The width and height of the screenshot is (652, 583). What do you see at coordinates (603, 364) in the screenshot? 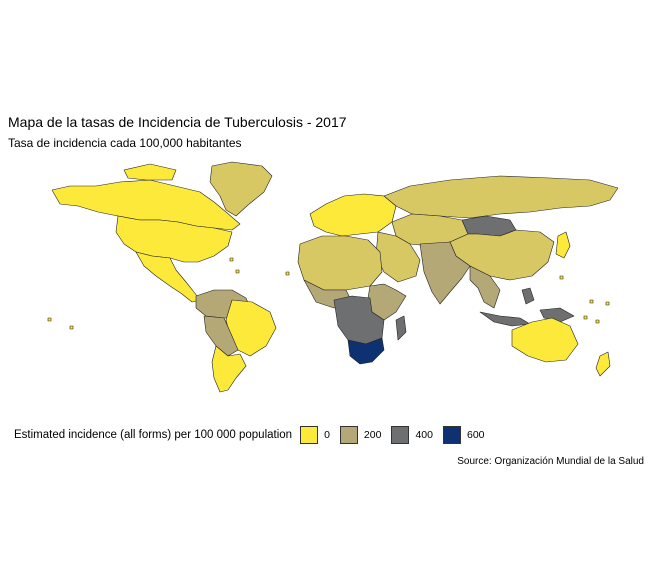
I see `region-new-zealand` at bounding box center [603, 364].